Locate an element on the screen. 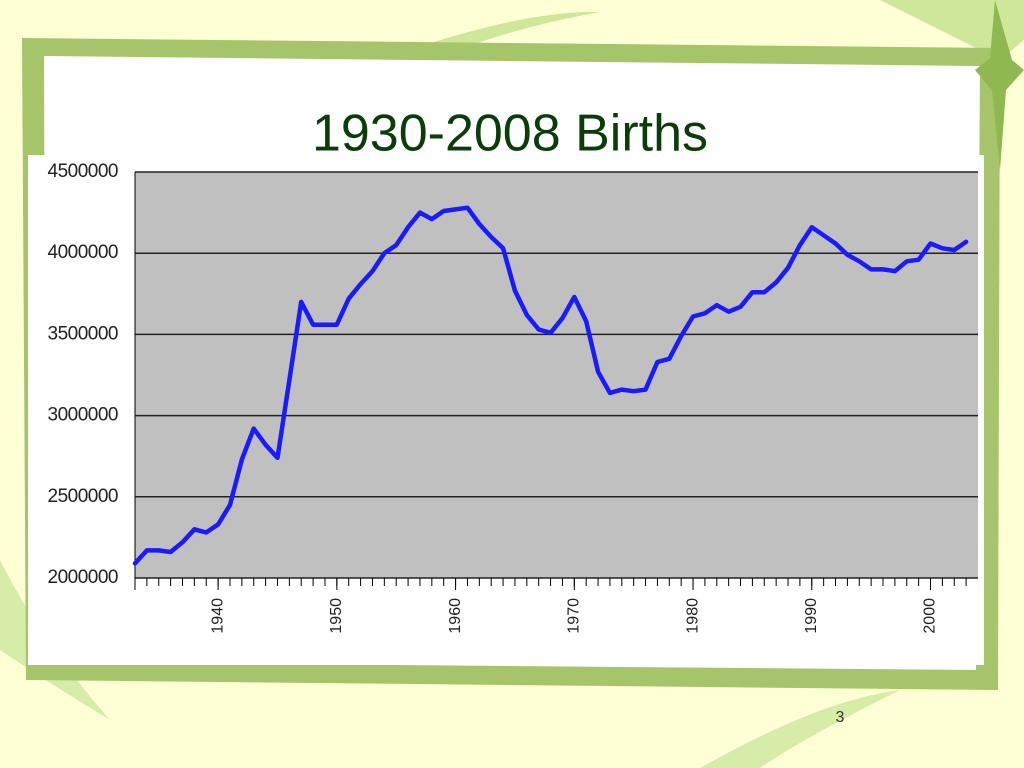 This screenshot has height=768, width=1024. y-tick-label: 4000000 is located at coordinates (83, 252).